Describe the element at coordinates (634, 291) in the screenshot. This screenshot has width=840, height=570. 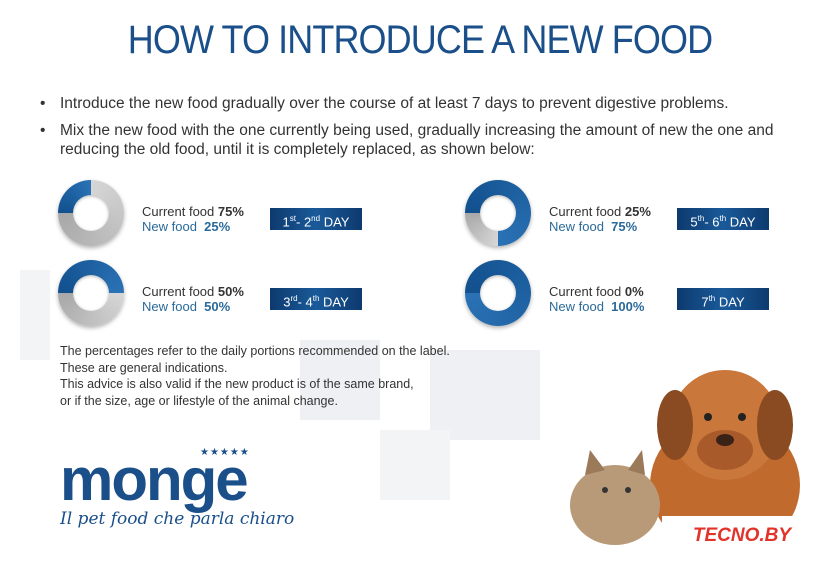
I see `current-value: 0%` at that location.